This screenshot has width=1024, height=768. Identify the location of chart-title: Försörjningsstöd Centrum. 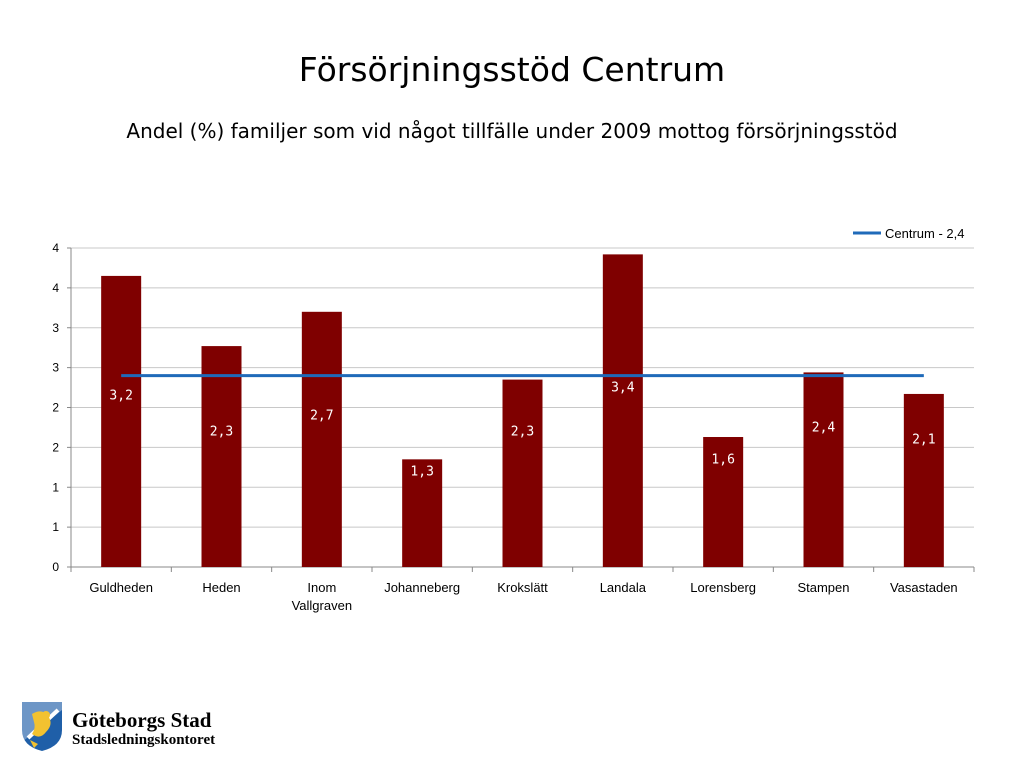
(512, 69).